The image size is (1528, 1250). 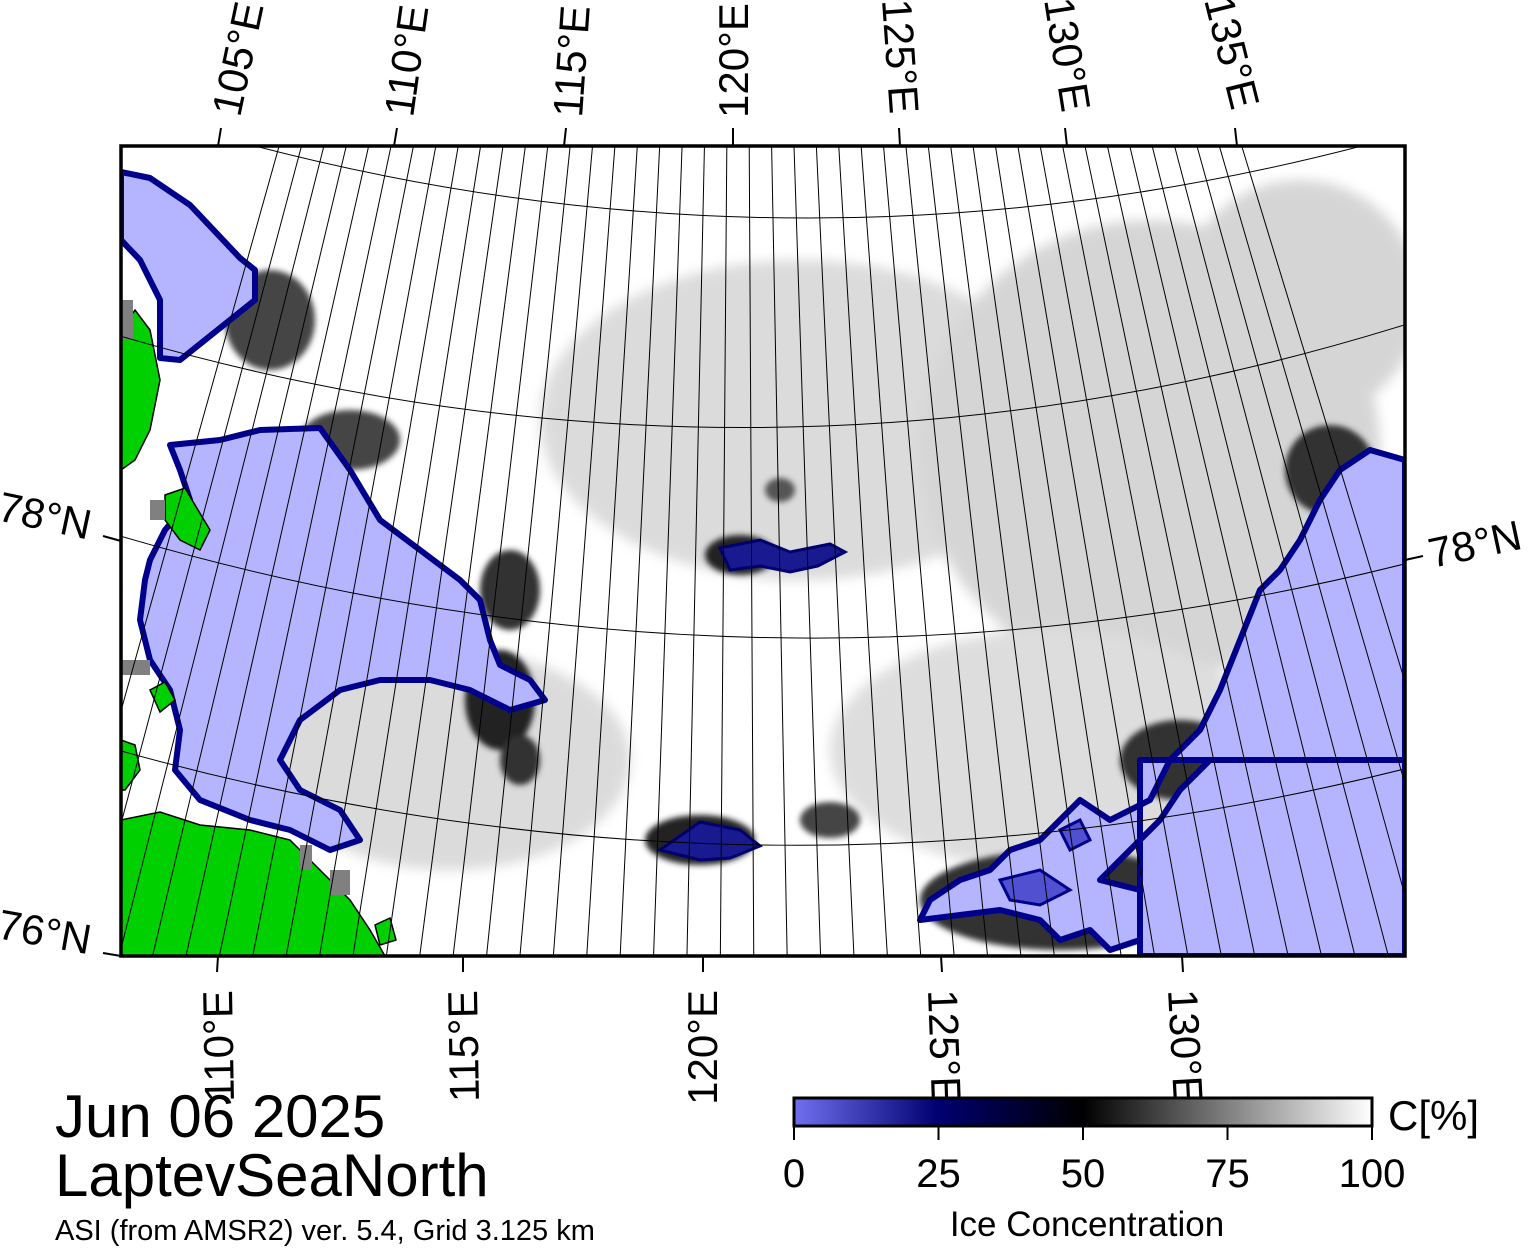 I want to click on colorbar-tick-label-50: 50, so click(x=1083, y=1174).